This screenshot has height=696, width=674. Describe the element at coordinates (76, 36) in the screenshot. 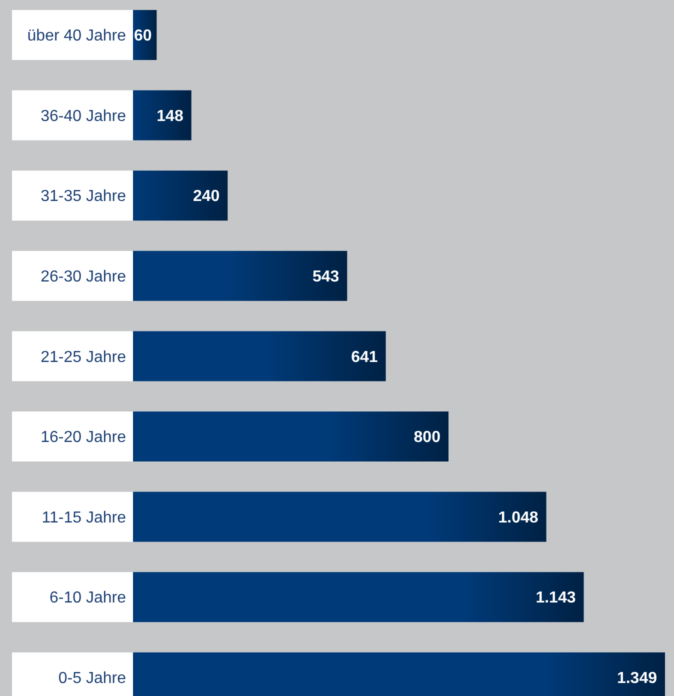

I see `y-tick-label: über 40 Jahre` at that location.